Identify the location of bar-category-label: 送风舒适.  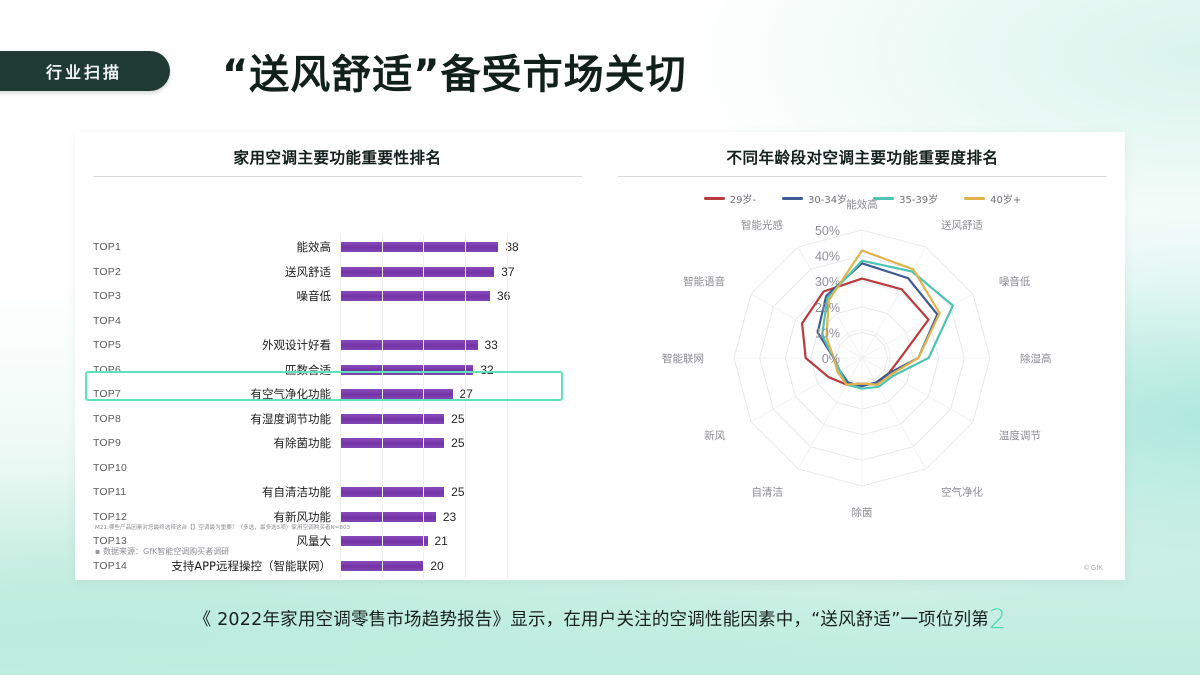
(308, 271).